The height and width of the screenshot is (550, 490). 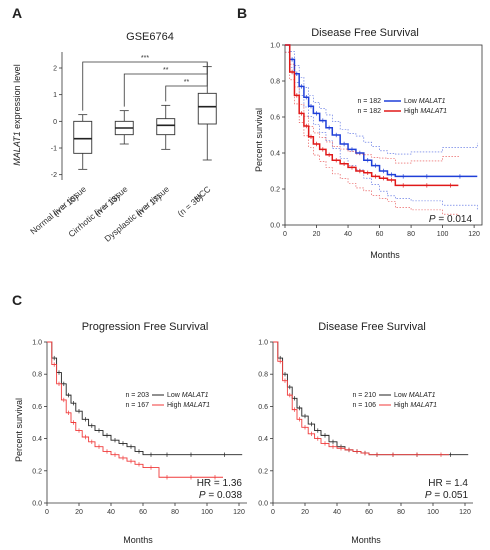 I want to click on category-label-3: HCC(n = 35), so click(x=193, y=201).